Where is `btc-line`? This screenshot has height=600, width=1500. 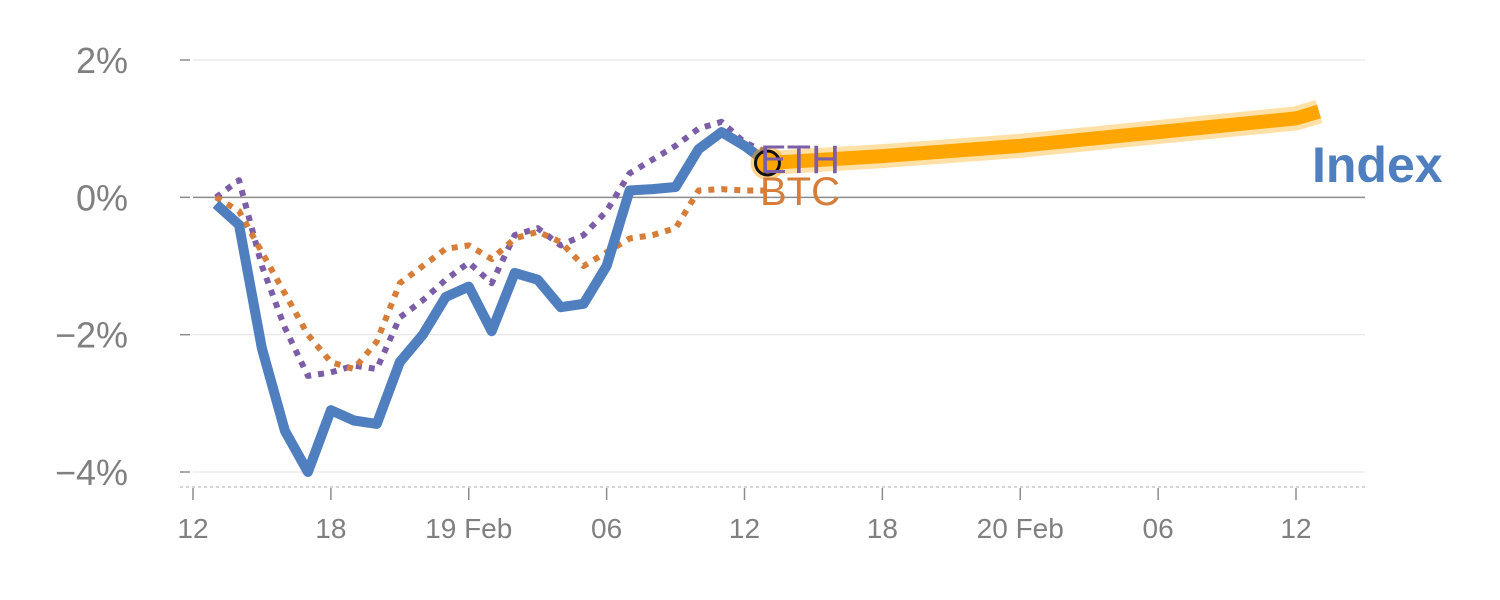
btc-line is located at coordinates (491, 279).